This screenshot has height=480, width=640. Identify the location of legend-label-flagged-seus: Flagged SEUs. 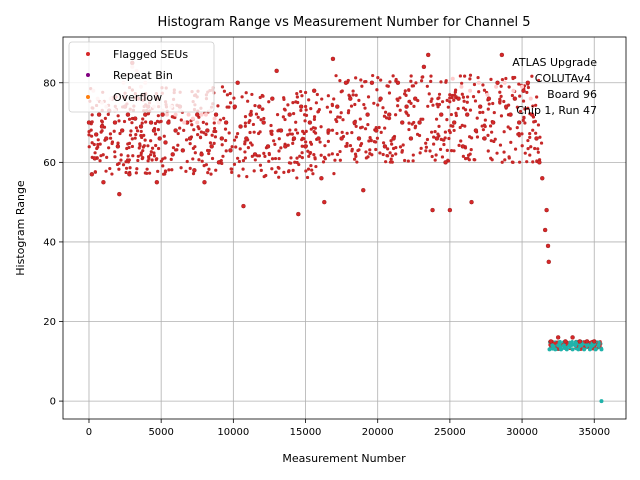
(150, 54).